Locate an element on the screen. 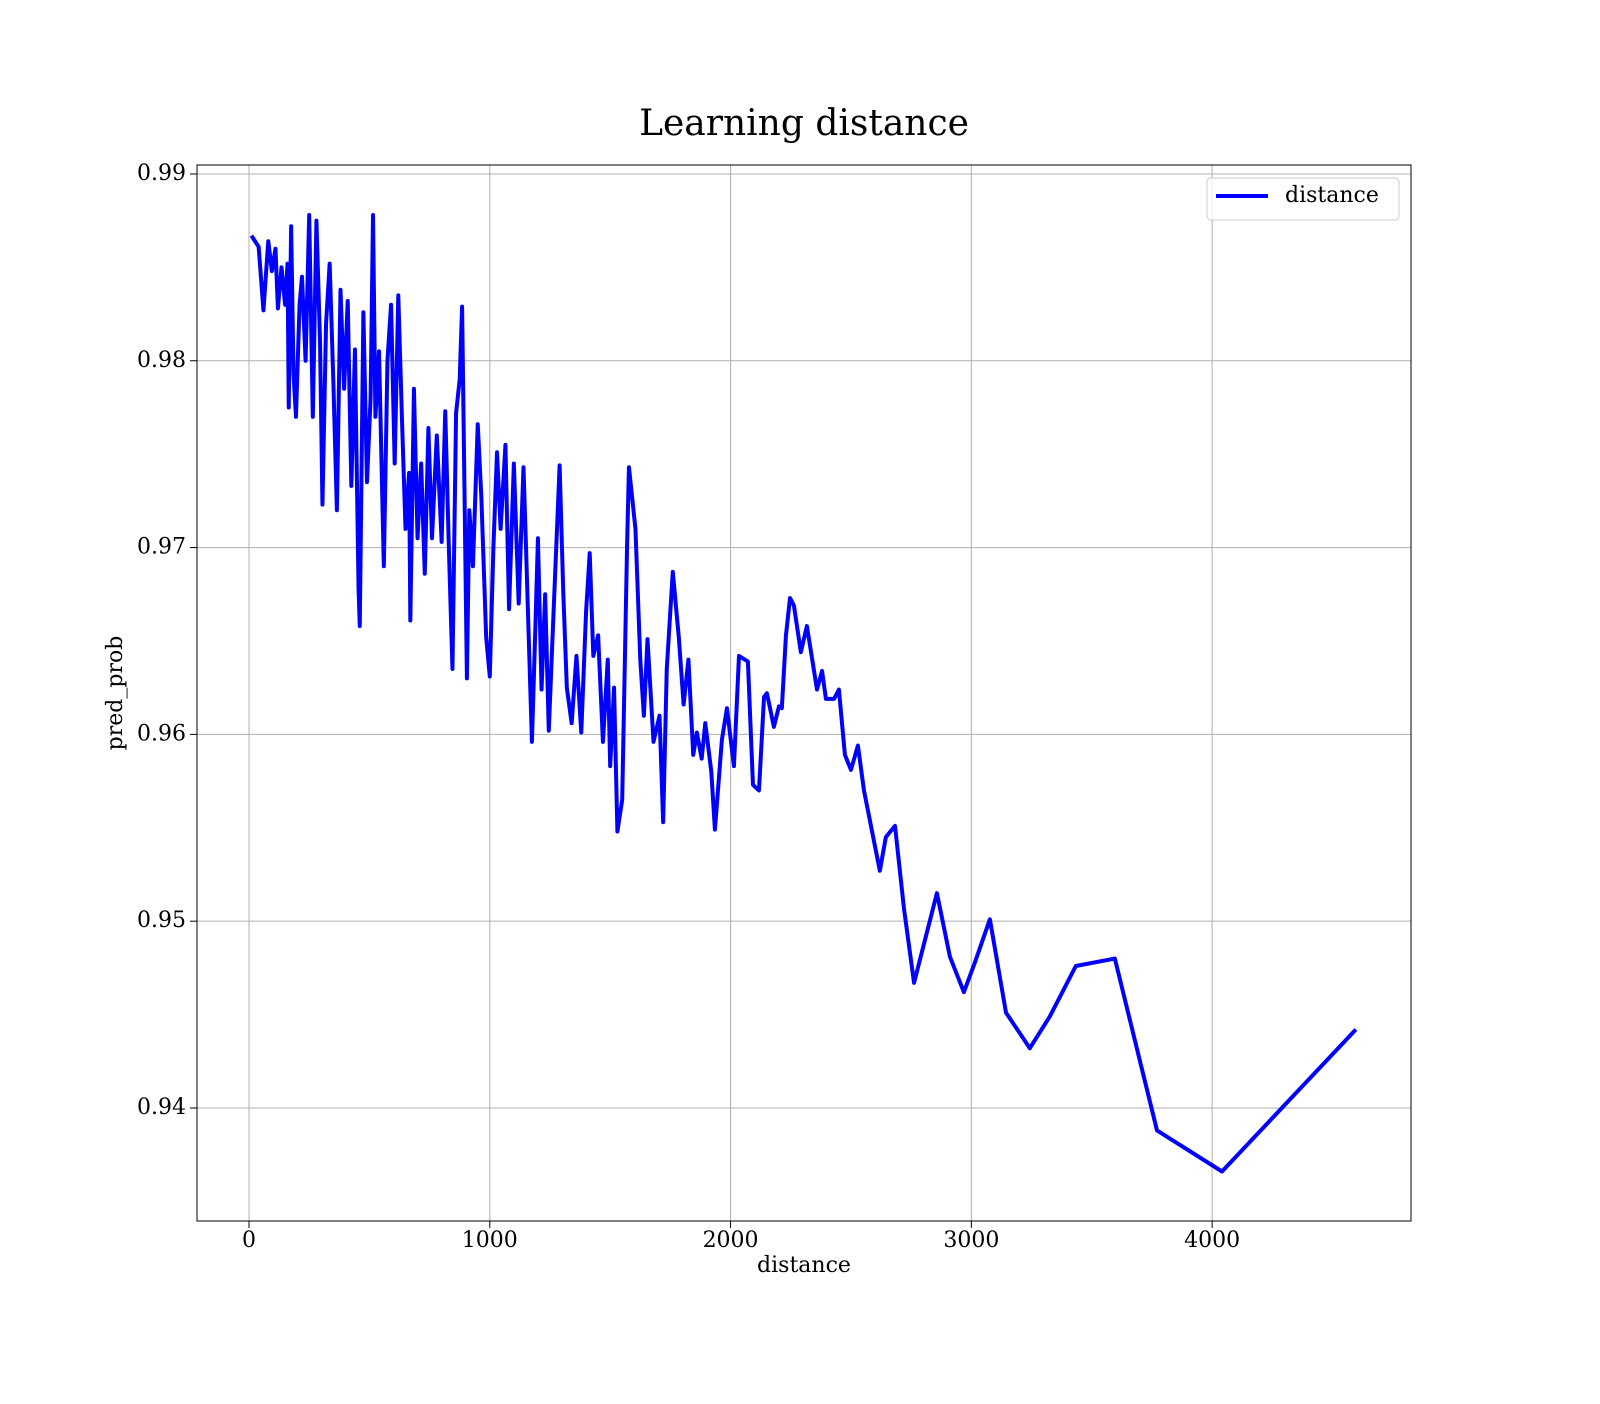 The height and width of the screenshot is (1404, 1600). y-tick-label: 0.97 is located at coordinates (161, 547).